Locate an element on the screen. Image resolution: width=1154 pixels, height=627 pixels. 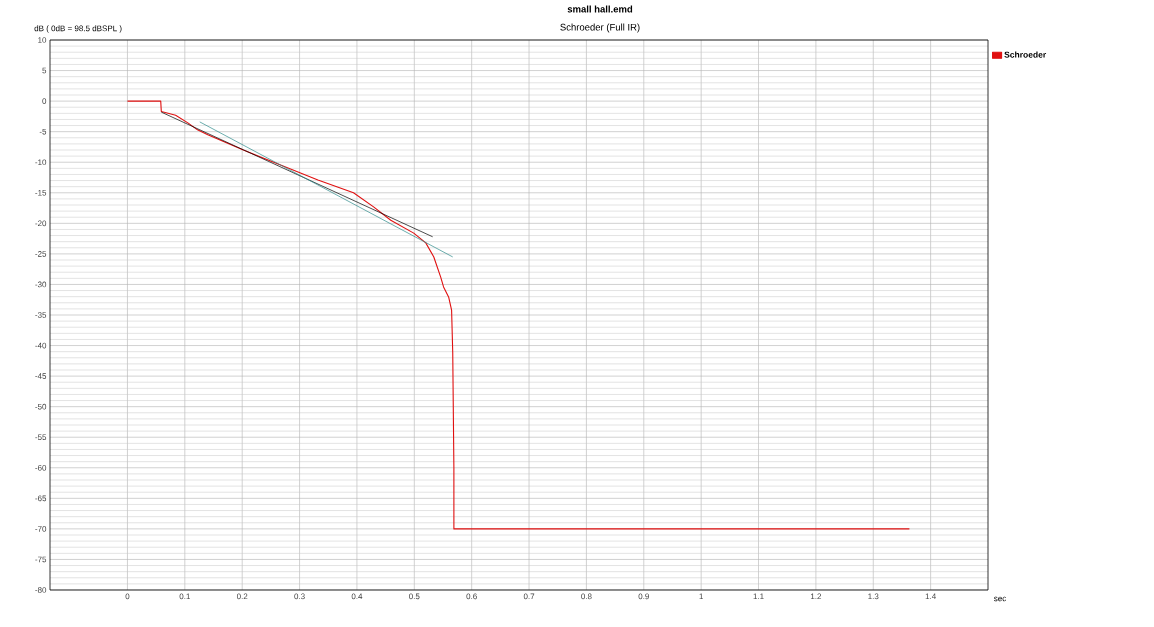
y-tick-label: -35 is located at coordinates (41, 315).